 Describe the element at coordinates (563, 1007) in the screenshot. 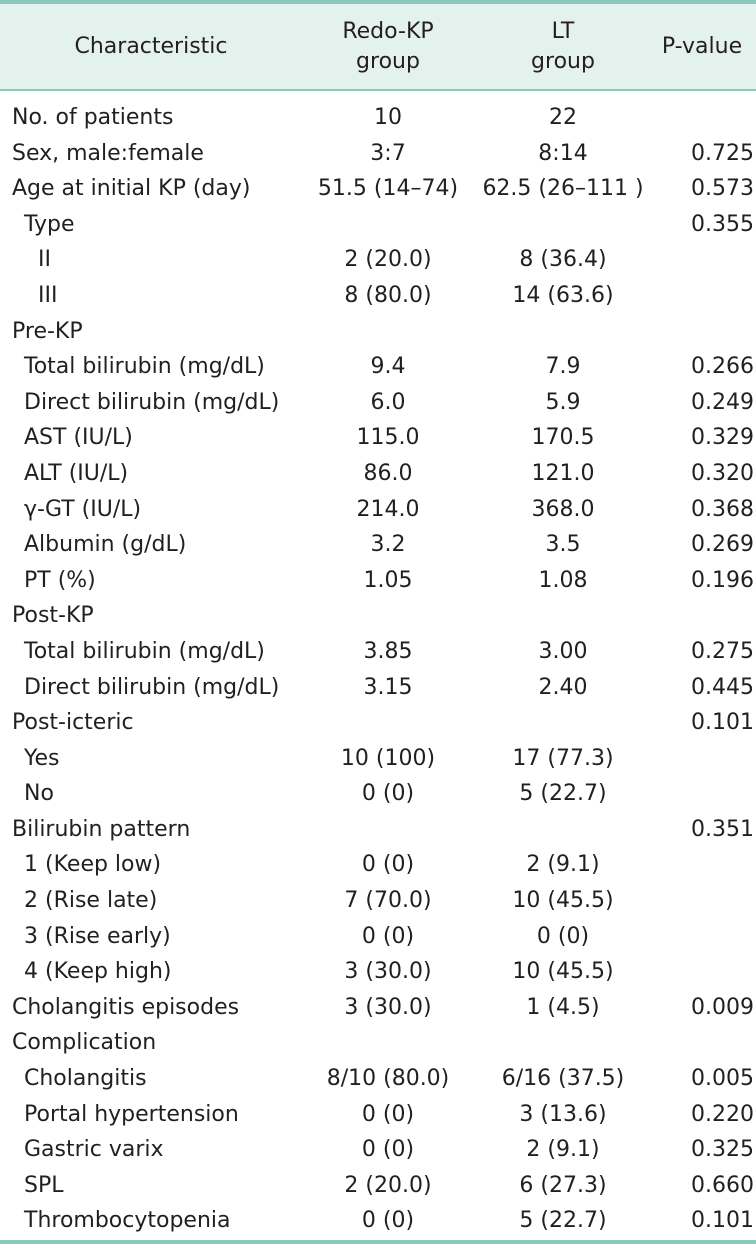

I see `row-lt-value: 1 (4.5)` at that location.